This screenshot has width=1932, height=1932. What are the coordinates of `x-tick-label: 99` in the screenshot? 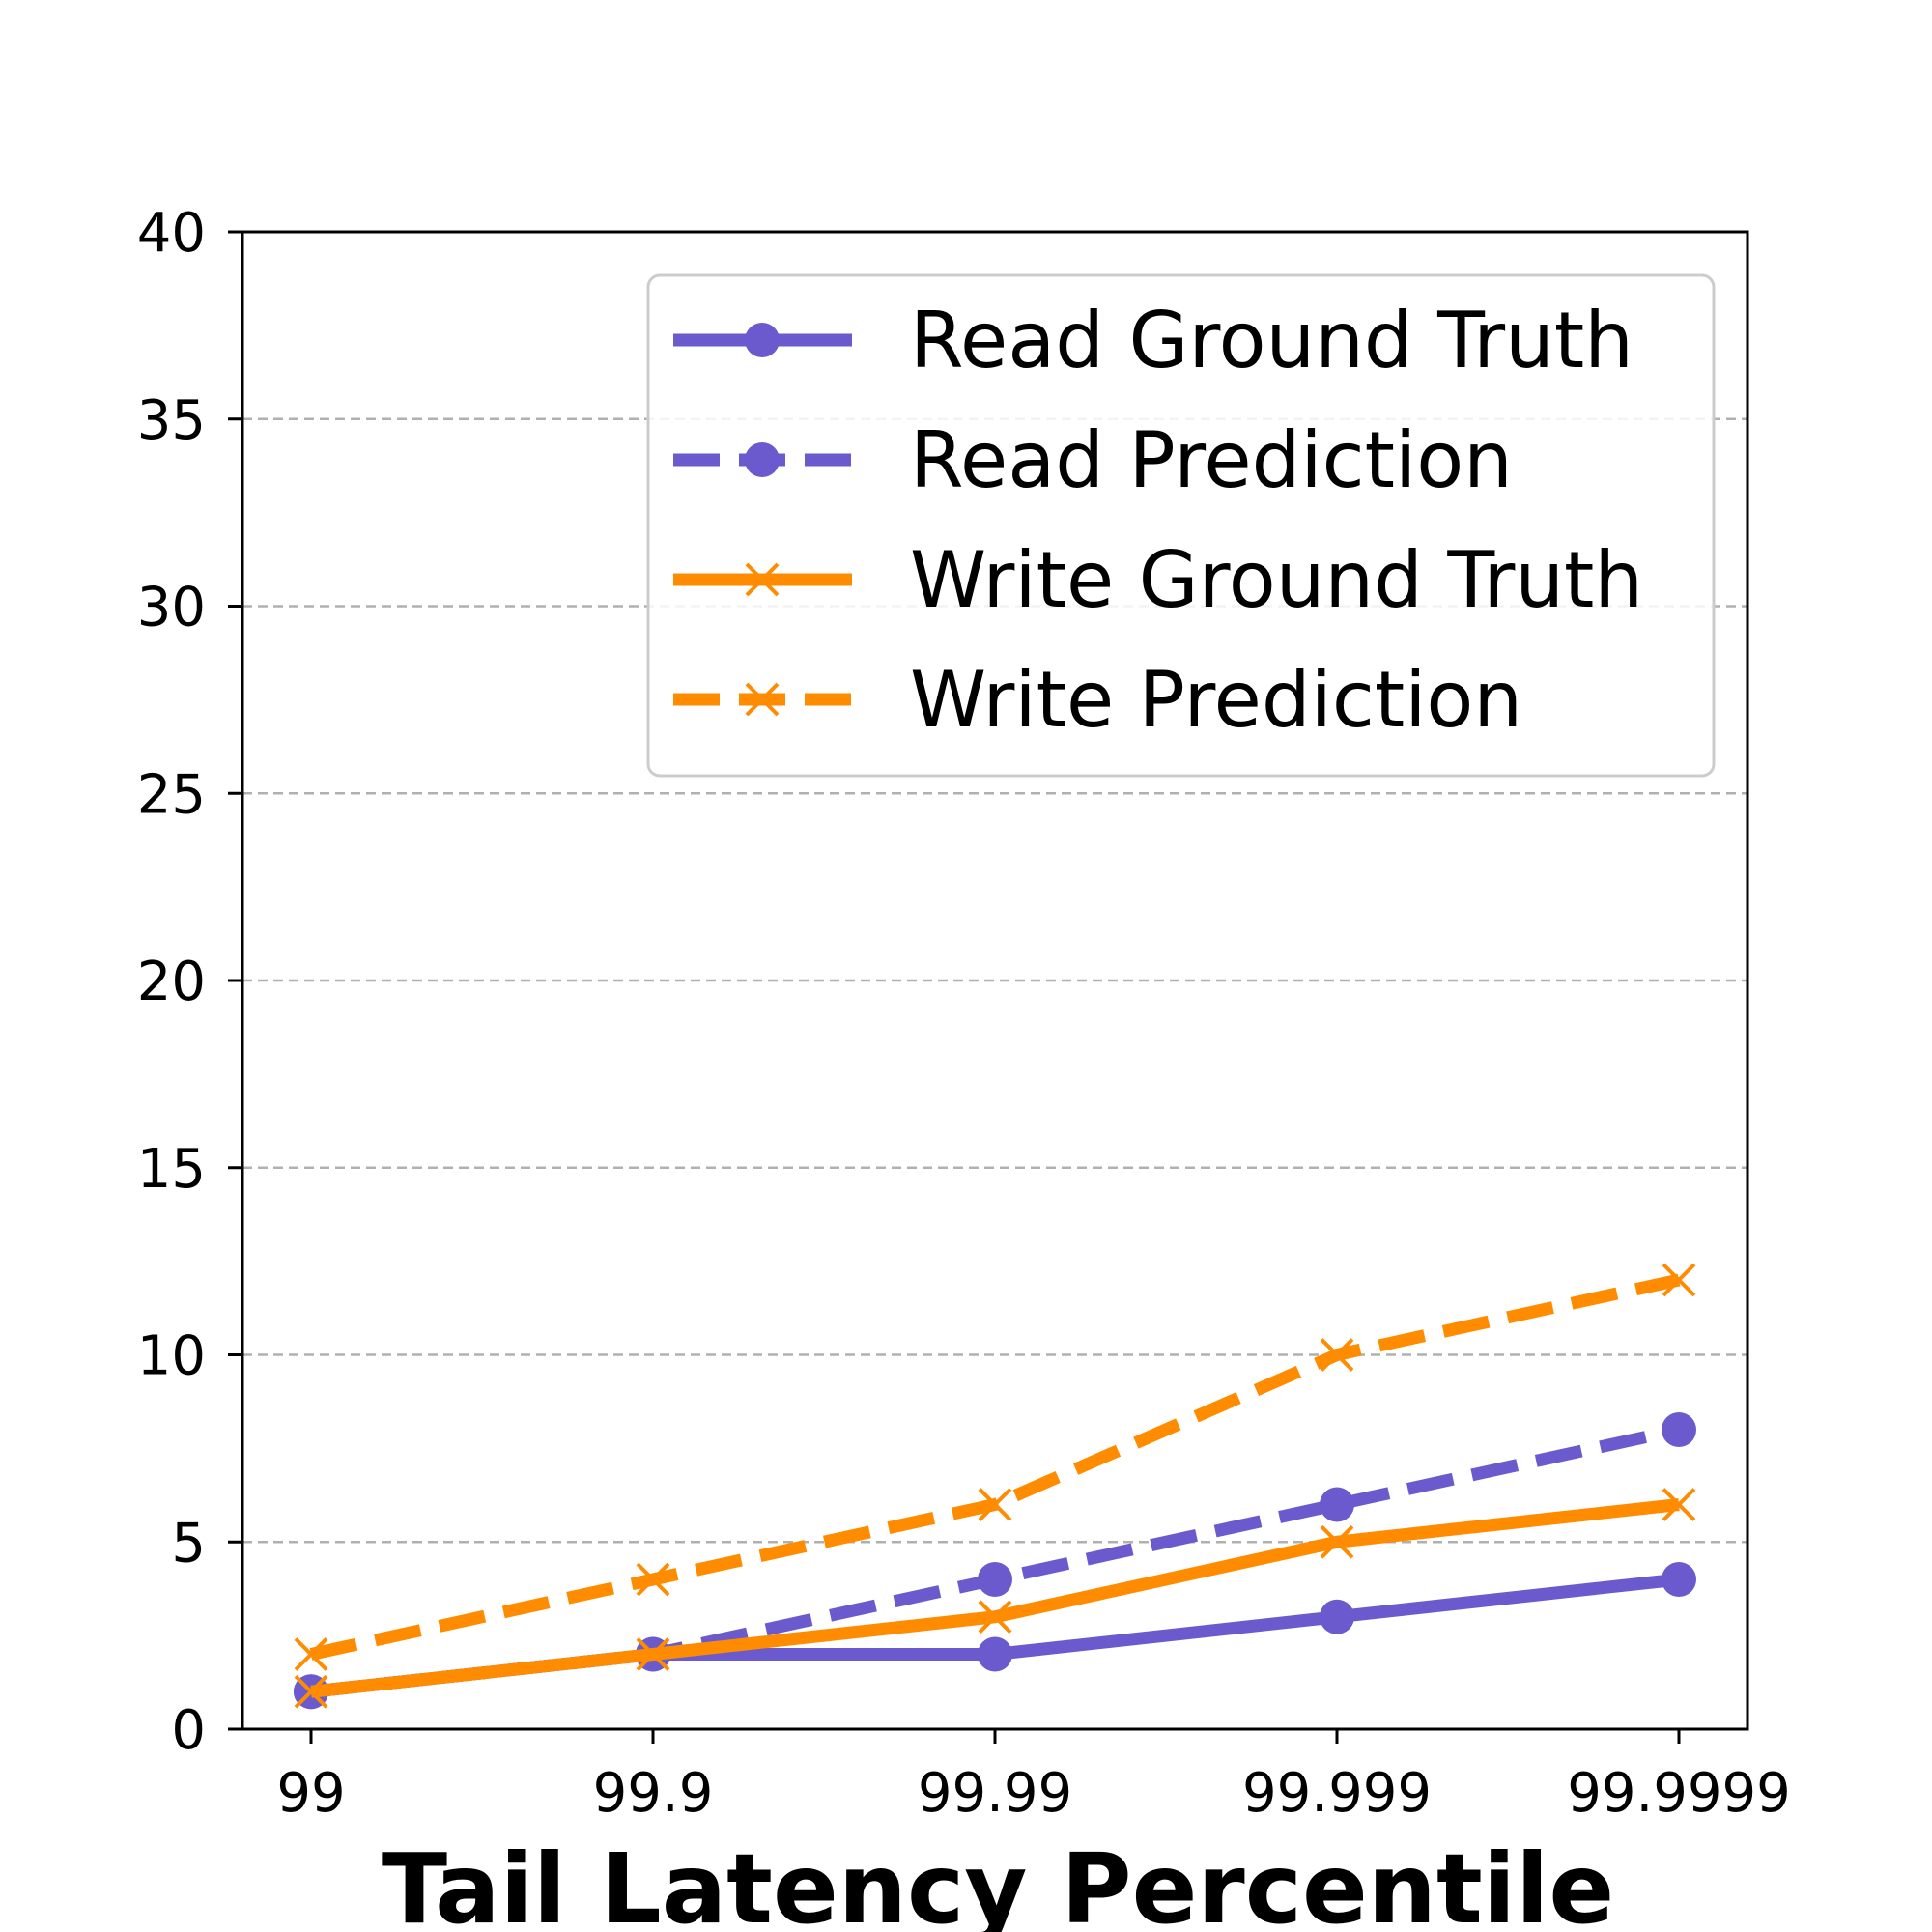 It's located at (310, 1793).